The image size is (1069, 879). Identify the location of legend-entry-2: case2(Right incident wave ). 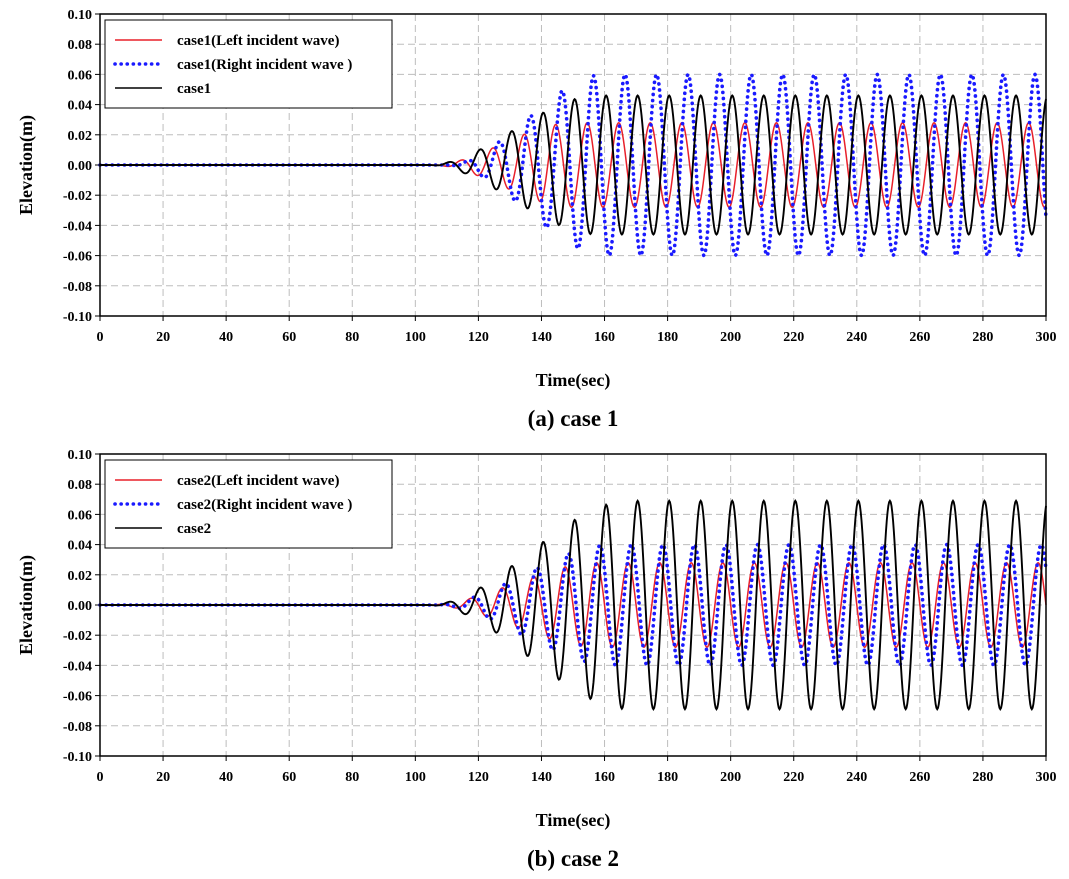
(264, 505).